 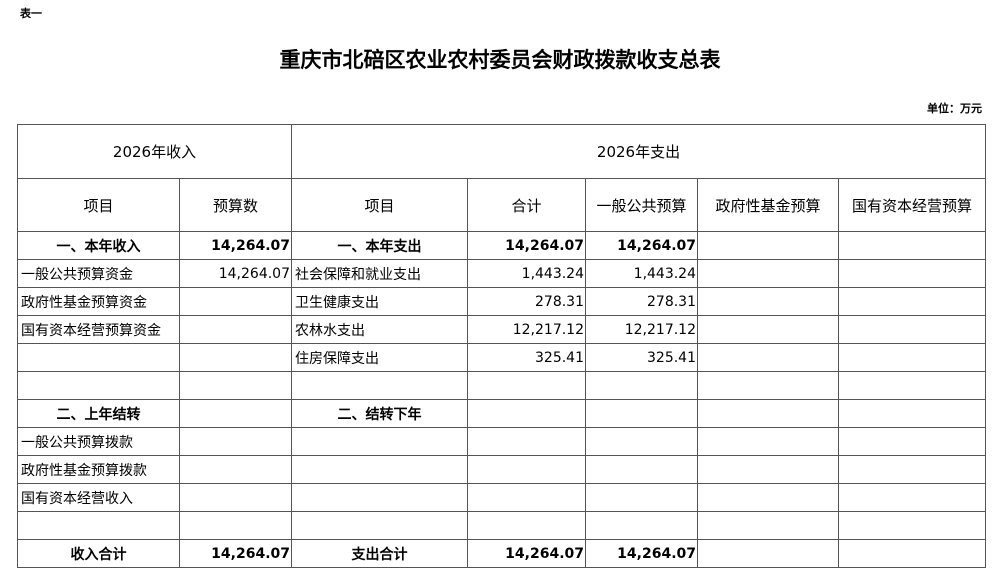 What do you see at coordinates (641, 205) in the screenshot?
I see `col-header: 一般公共预算` at bounding box center [641, 205].